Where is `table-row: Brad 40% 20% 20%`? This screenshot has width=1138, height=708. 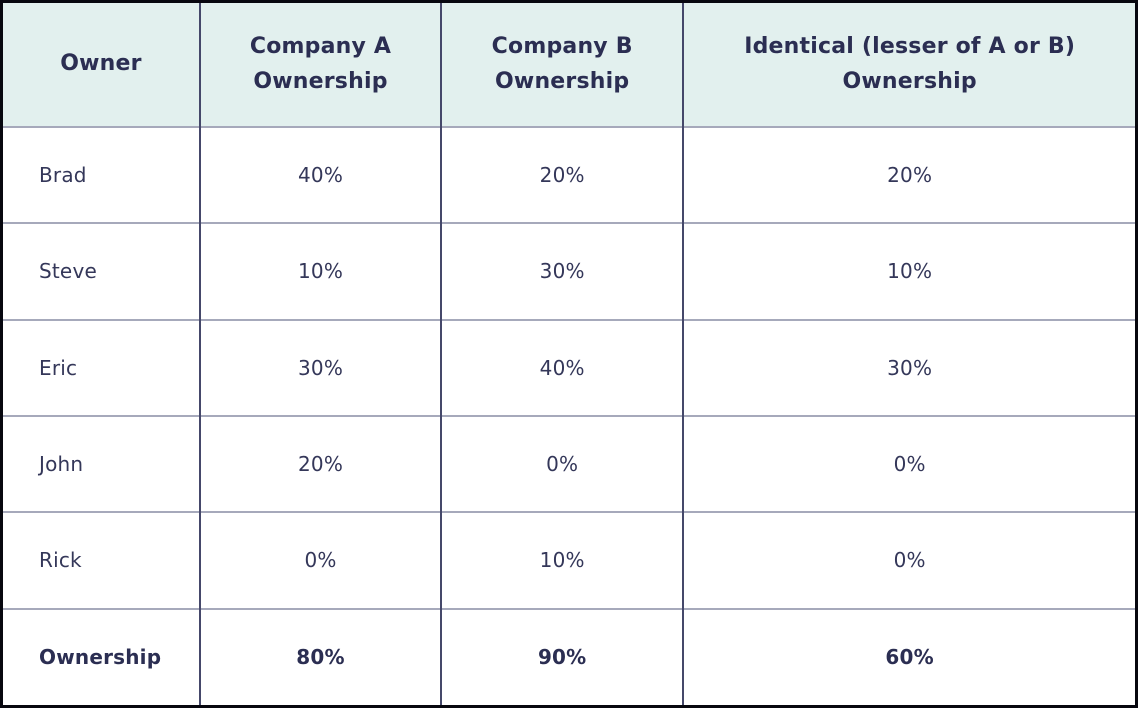 table-row: Brad 40% 20% 20% is located at coordinates (569, 174).